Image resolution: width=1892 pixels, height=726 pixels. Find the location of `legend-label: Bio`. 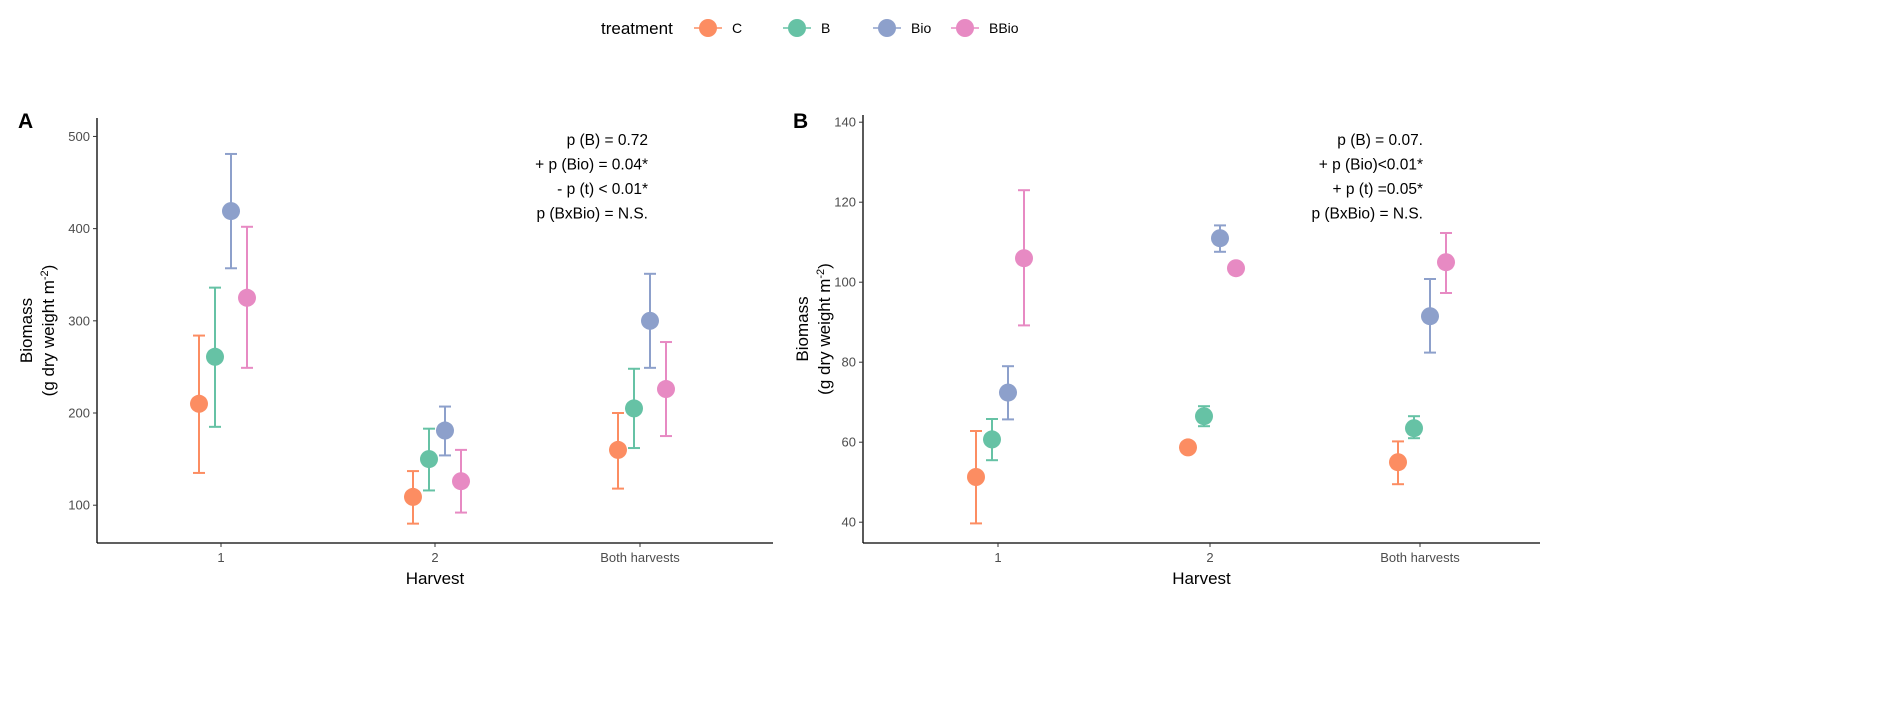

legend-label: Bio is located at coordinates (921, 28).